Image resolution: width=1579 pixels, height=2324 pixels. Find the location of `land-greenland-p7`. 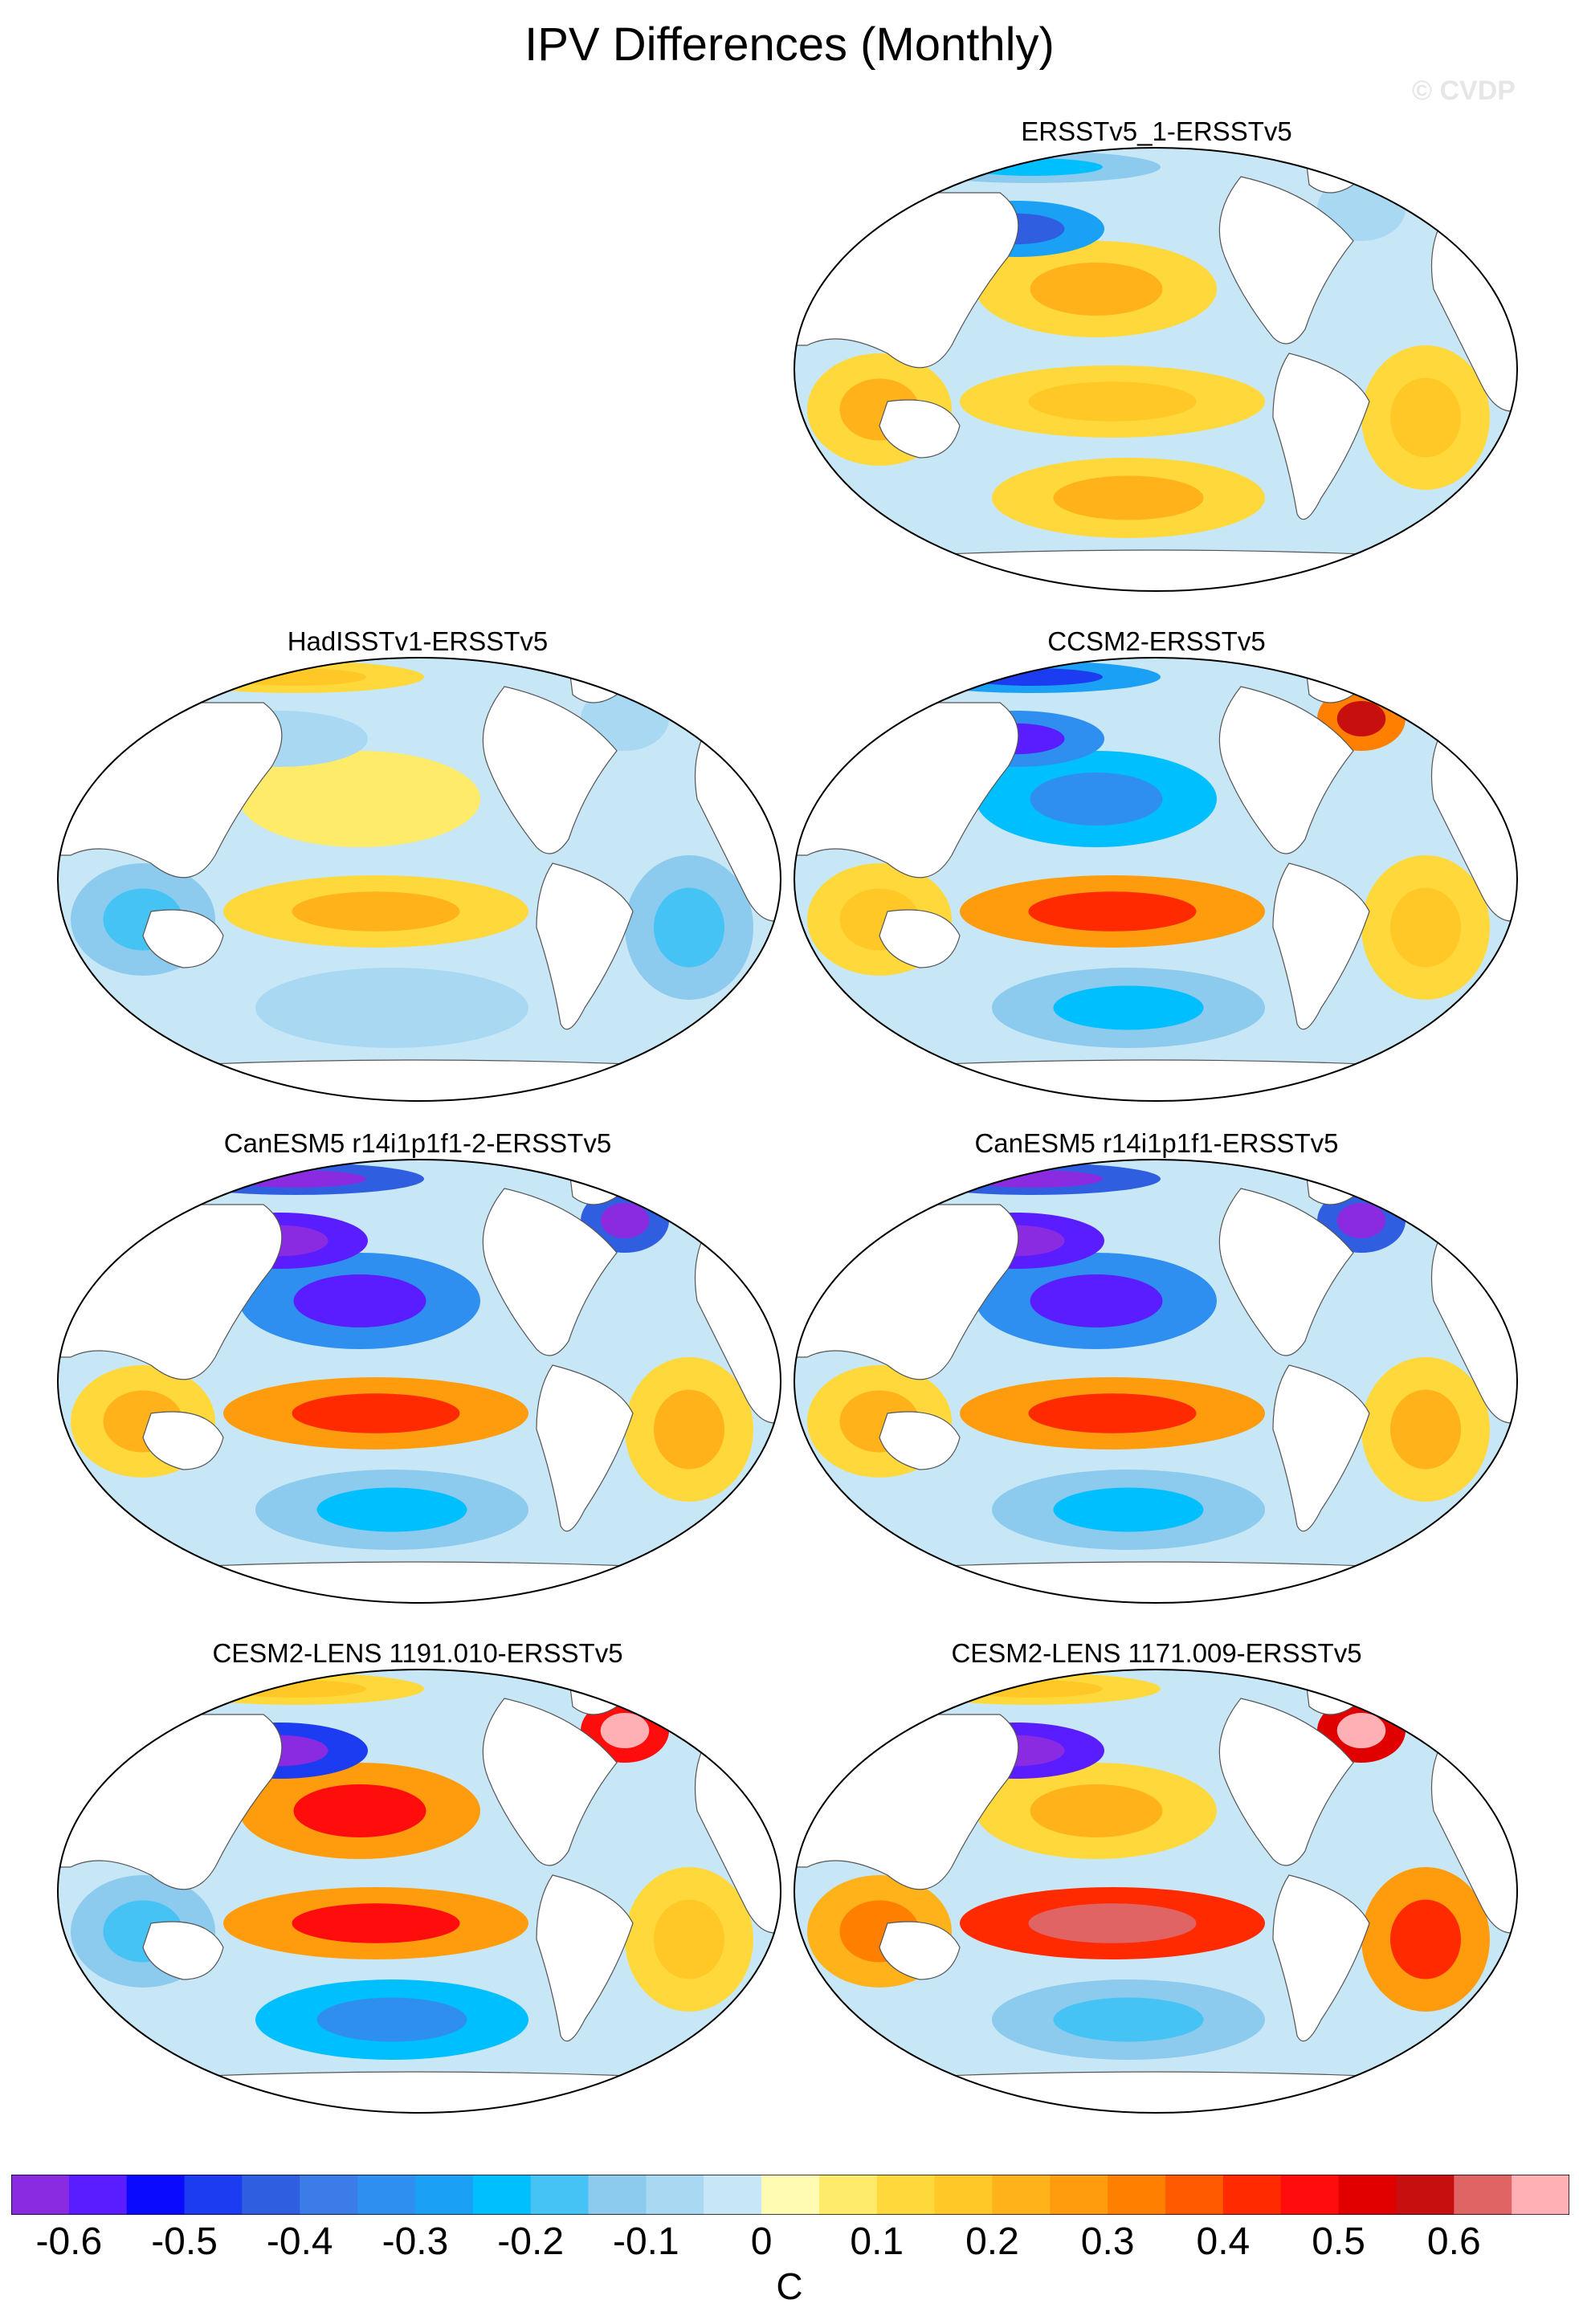

land-greenland-p7 is located at coordinates (1329, 1695).